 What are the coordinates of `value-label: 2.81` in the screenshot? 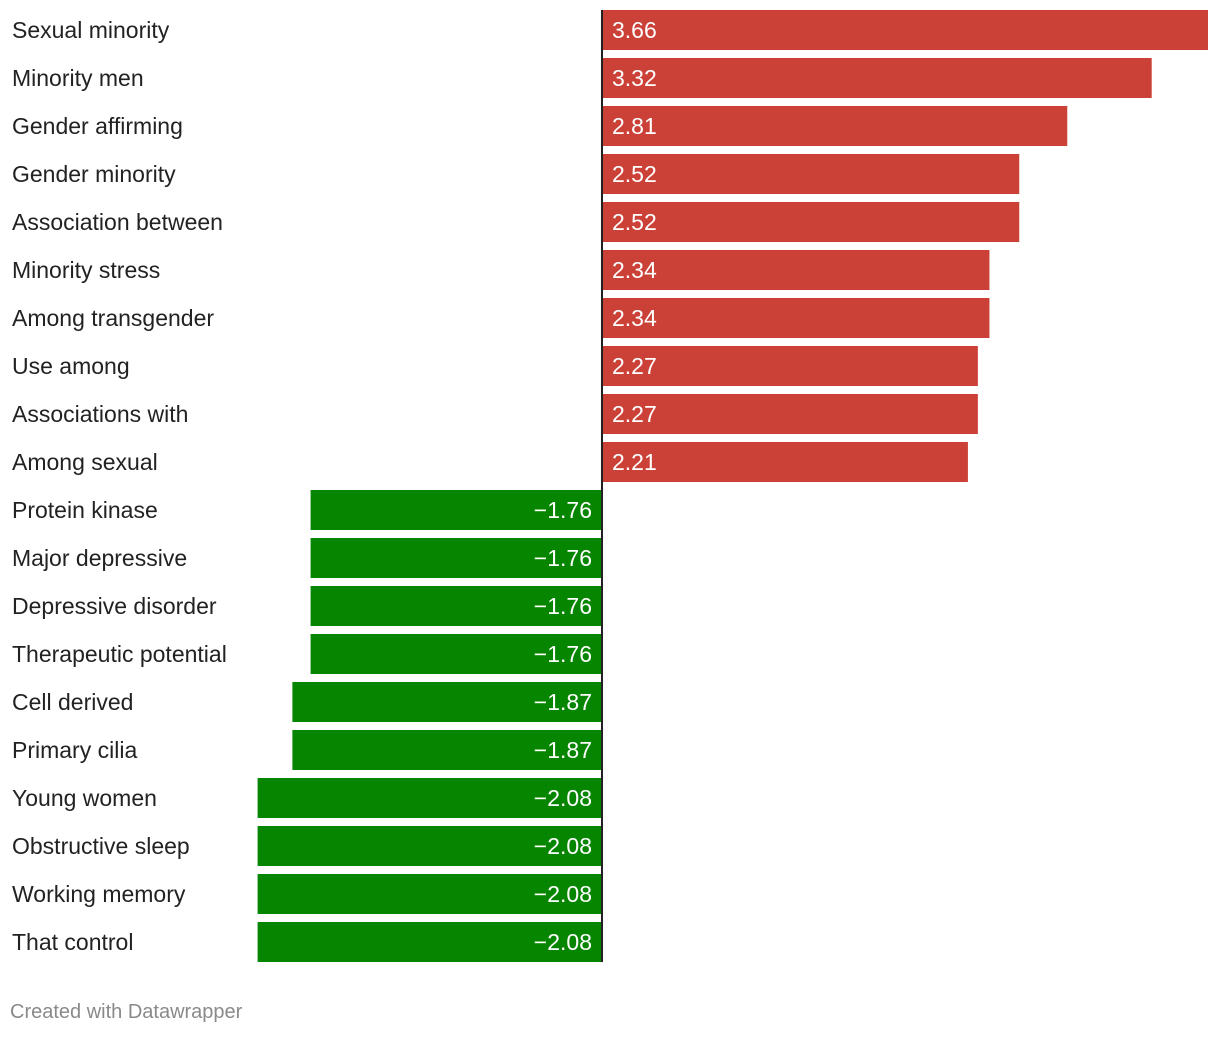 It's located at (634, 126).